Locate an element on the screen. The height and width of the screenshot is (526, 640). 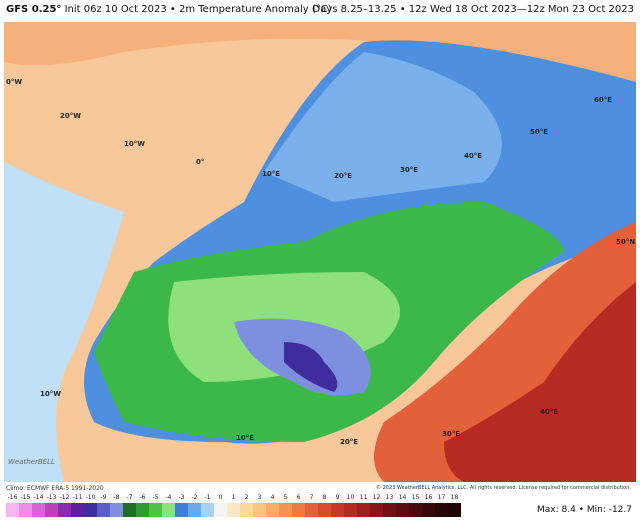
colorbar-label: 4 is located at coordinates (272, 497).